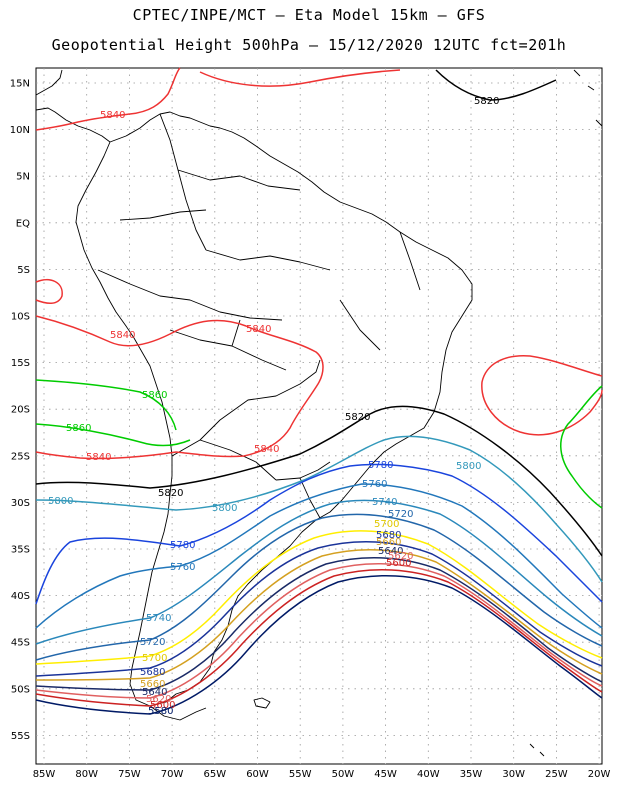  Describe the element at coordinates (218, 99) in the screenshot. I see `contour-5840-north` at that location.